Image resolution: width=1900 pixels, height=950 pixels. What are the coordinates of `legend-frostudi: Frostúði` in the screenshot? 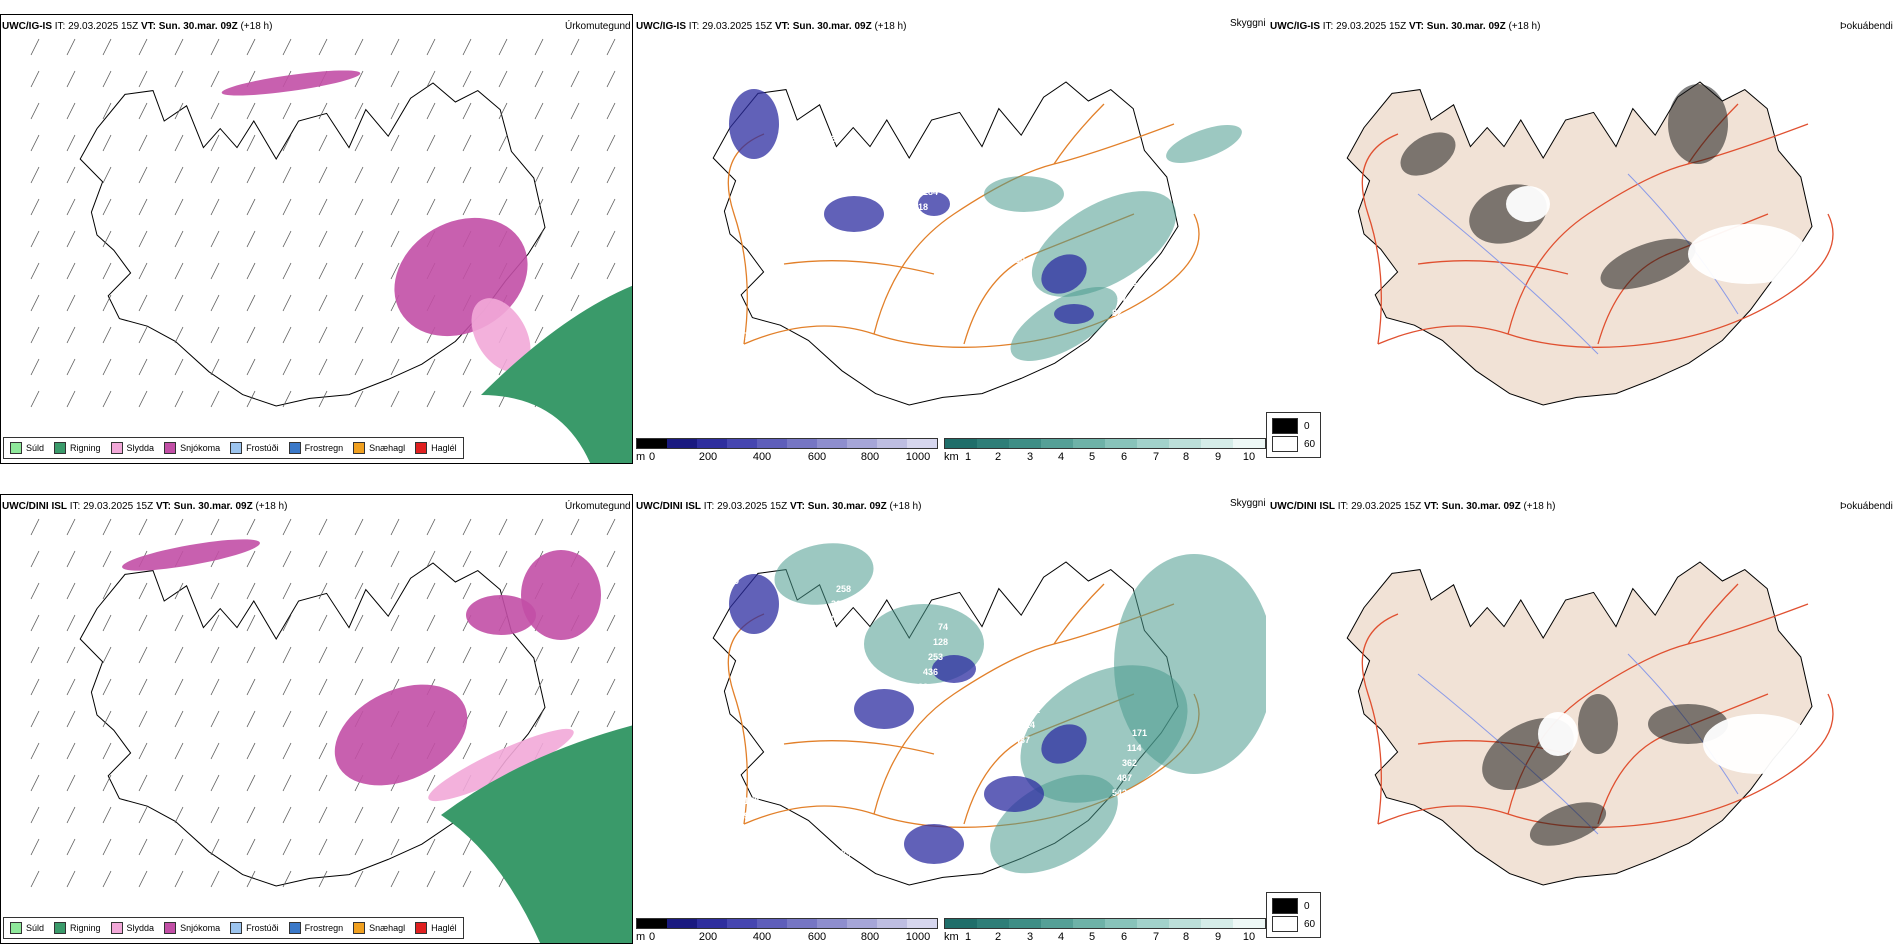 It's located at (254, 448).